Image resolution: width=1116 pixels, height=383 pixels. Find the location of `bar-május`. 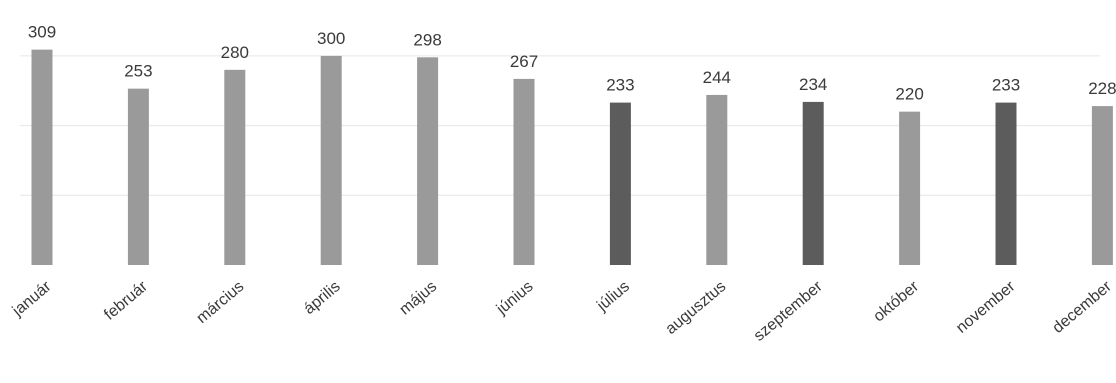

bar-május is located at coordinates (428, 161).